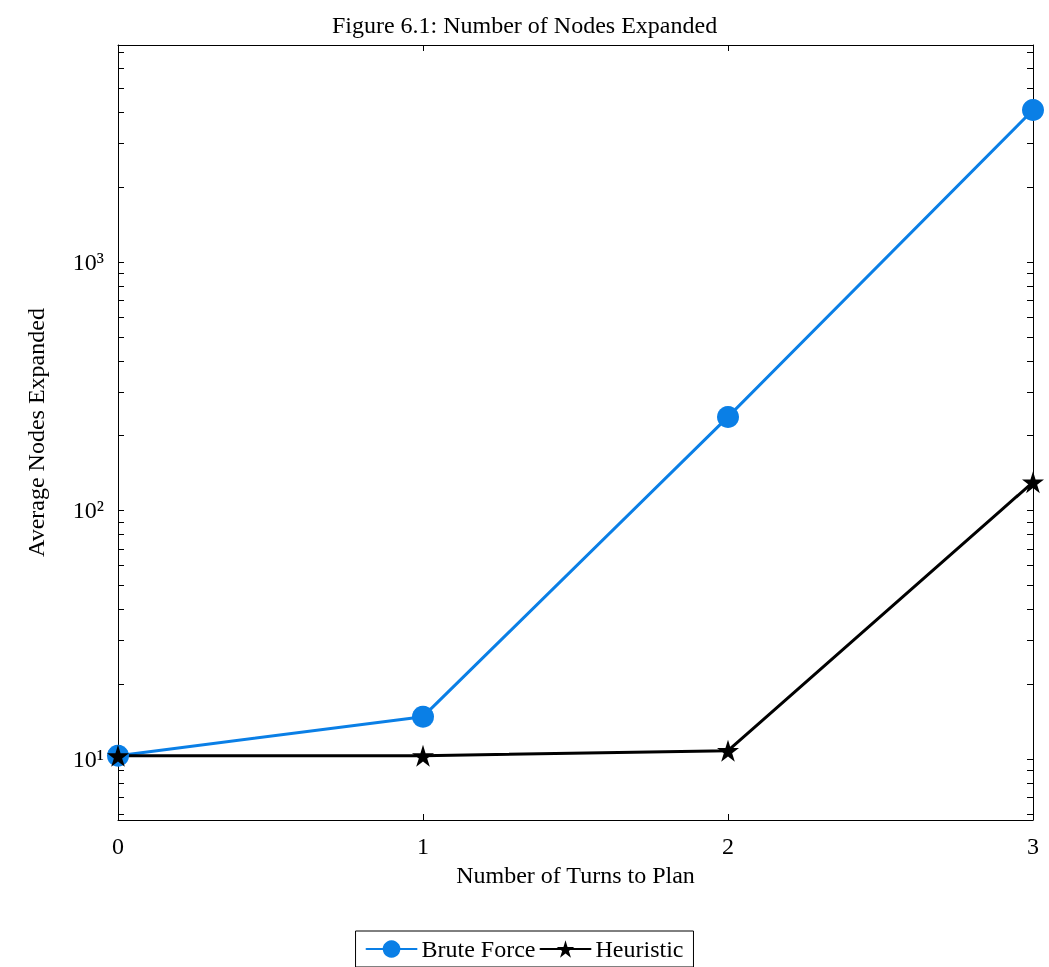 The width and height of the screenshot is (1049, 967). I want to click on x-tick-label: 2, so click(728, 846).